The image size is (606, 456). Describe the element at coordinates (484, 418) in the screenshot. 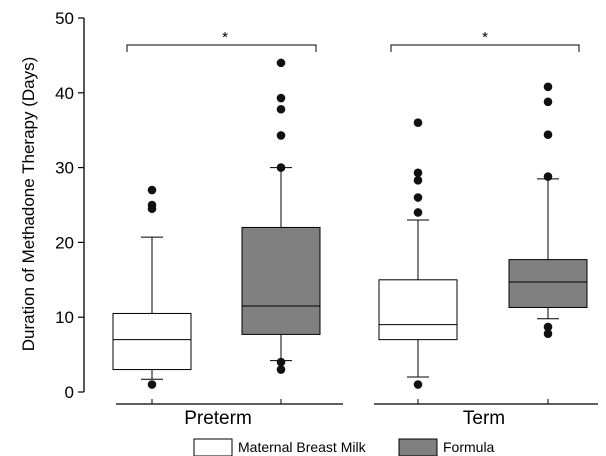

I see `x-group-label-term: Term` at that location.